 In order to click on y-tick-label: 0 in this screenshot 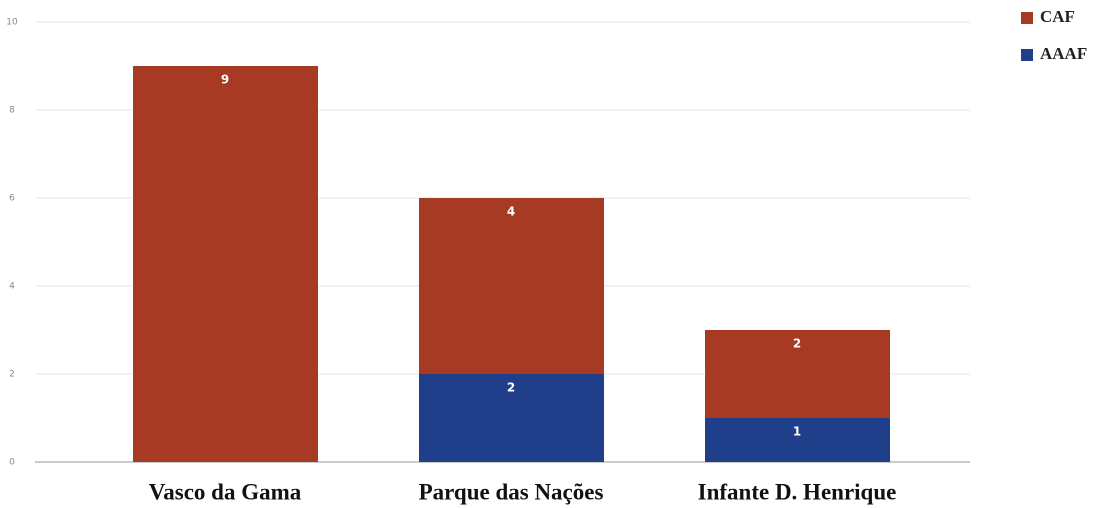, I will do `click(12, 463)`.